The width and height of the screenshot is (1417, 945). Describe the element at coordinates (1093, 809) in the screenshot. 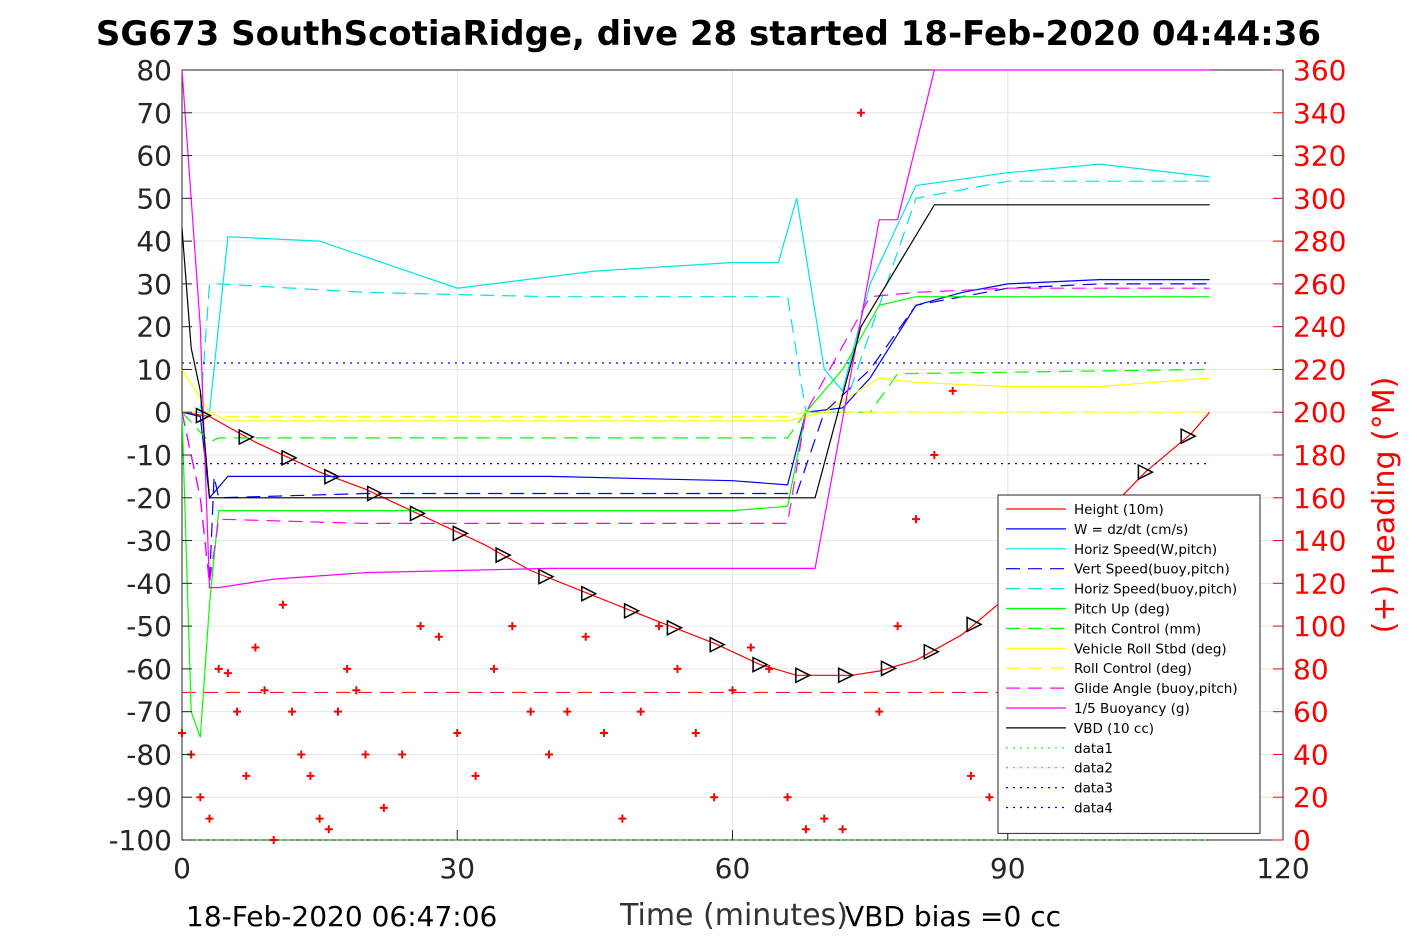

I see `legend-entry: data4` at that location.